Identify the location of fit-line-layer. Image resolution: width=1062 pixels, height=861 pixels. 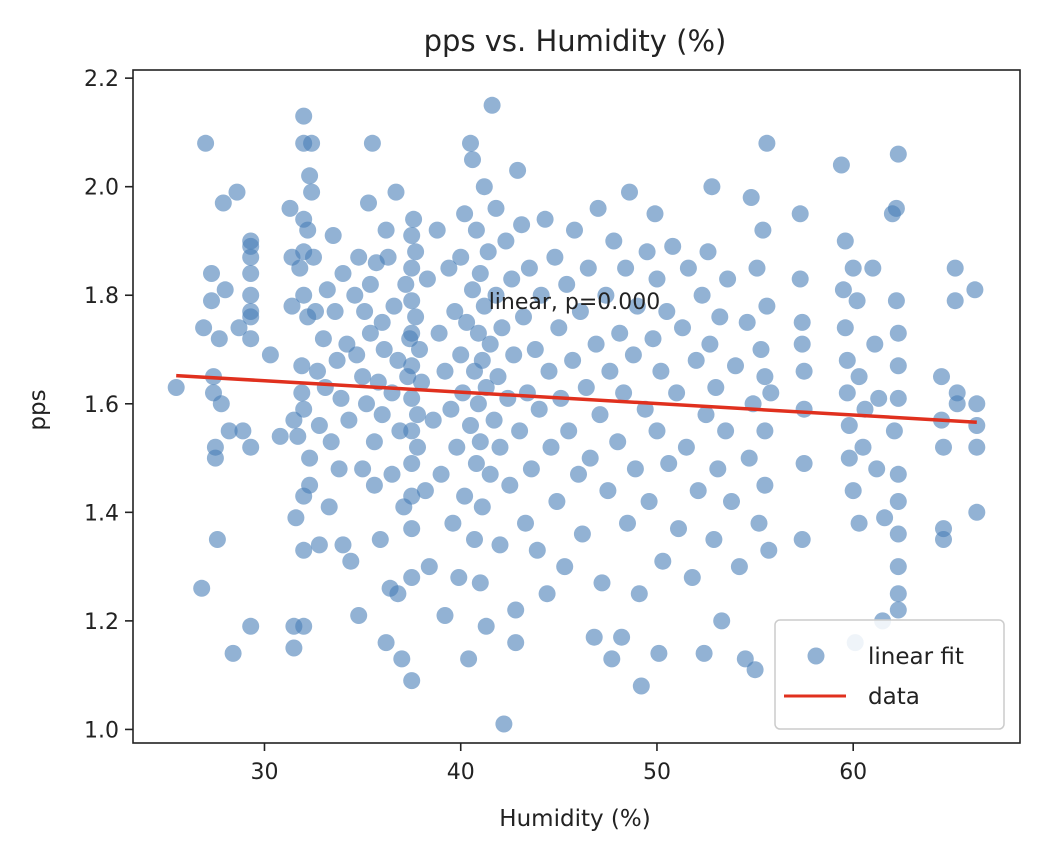
(576, 398).